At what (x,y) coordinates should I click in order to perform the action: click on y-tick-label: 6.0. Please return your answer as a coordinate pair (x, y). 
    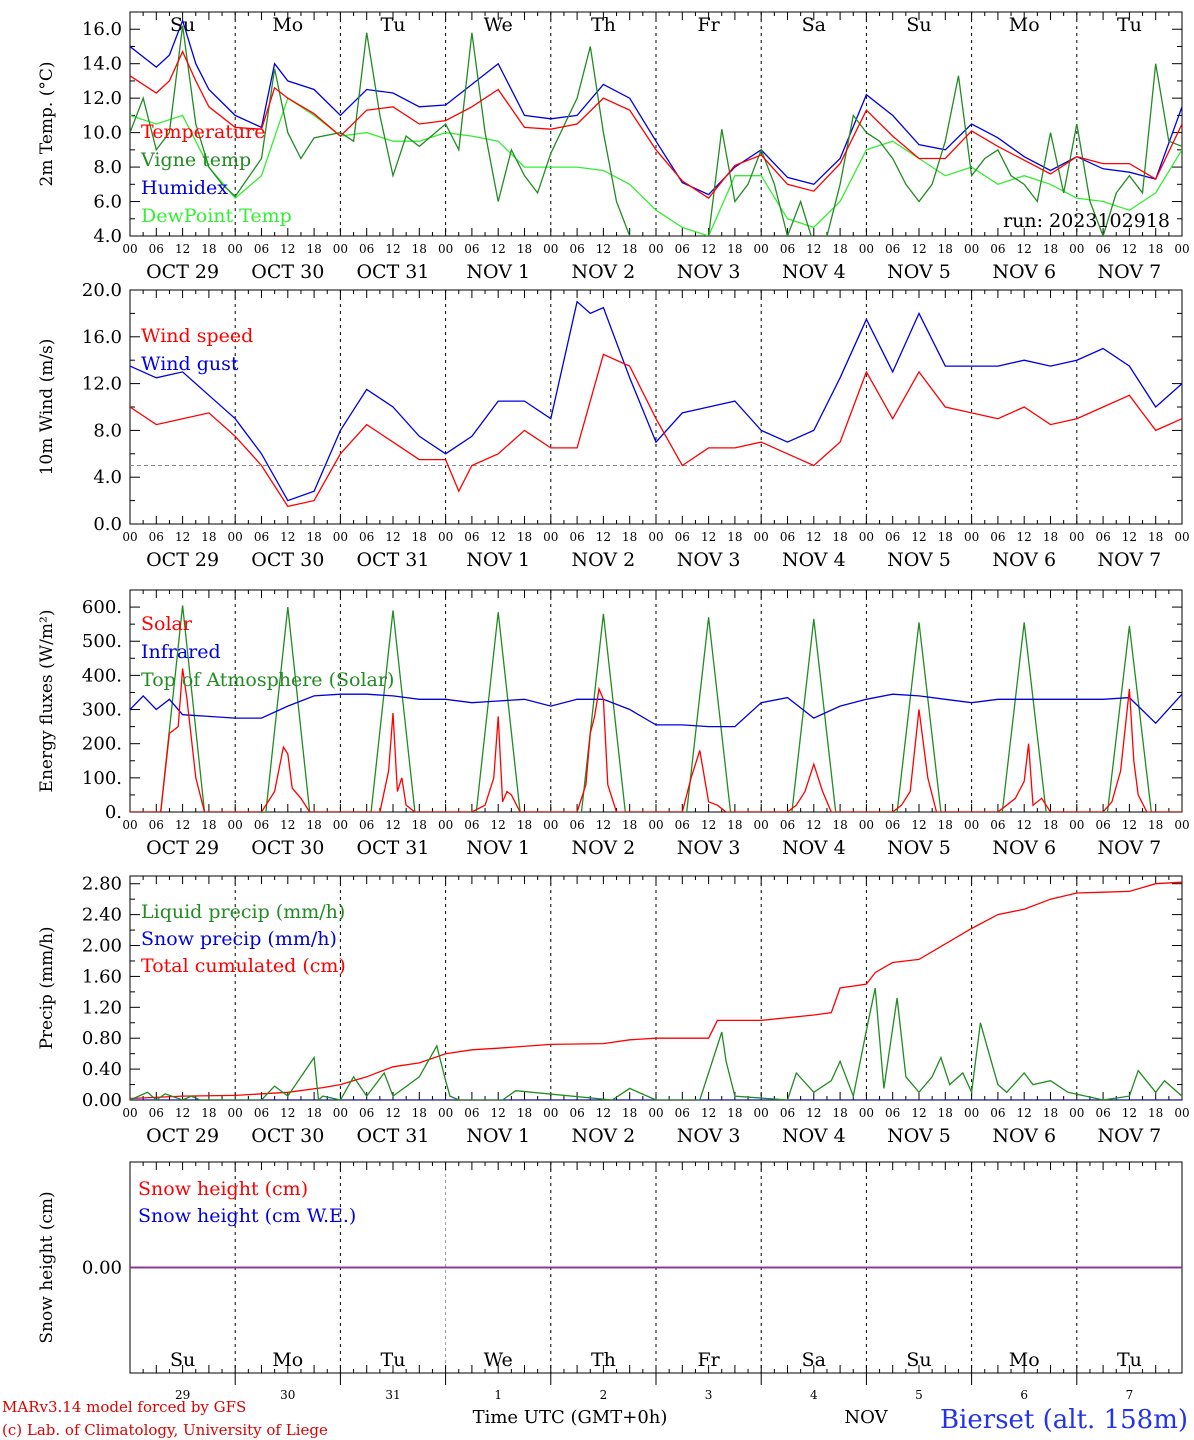
    Looking at the image, I should click on (107, 202).